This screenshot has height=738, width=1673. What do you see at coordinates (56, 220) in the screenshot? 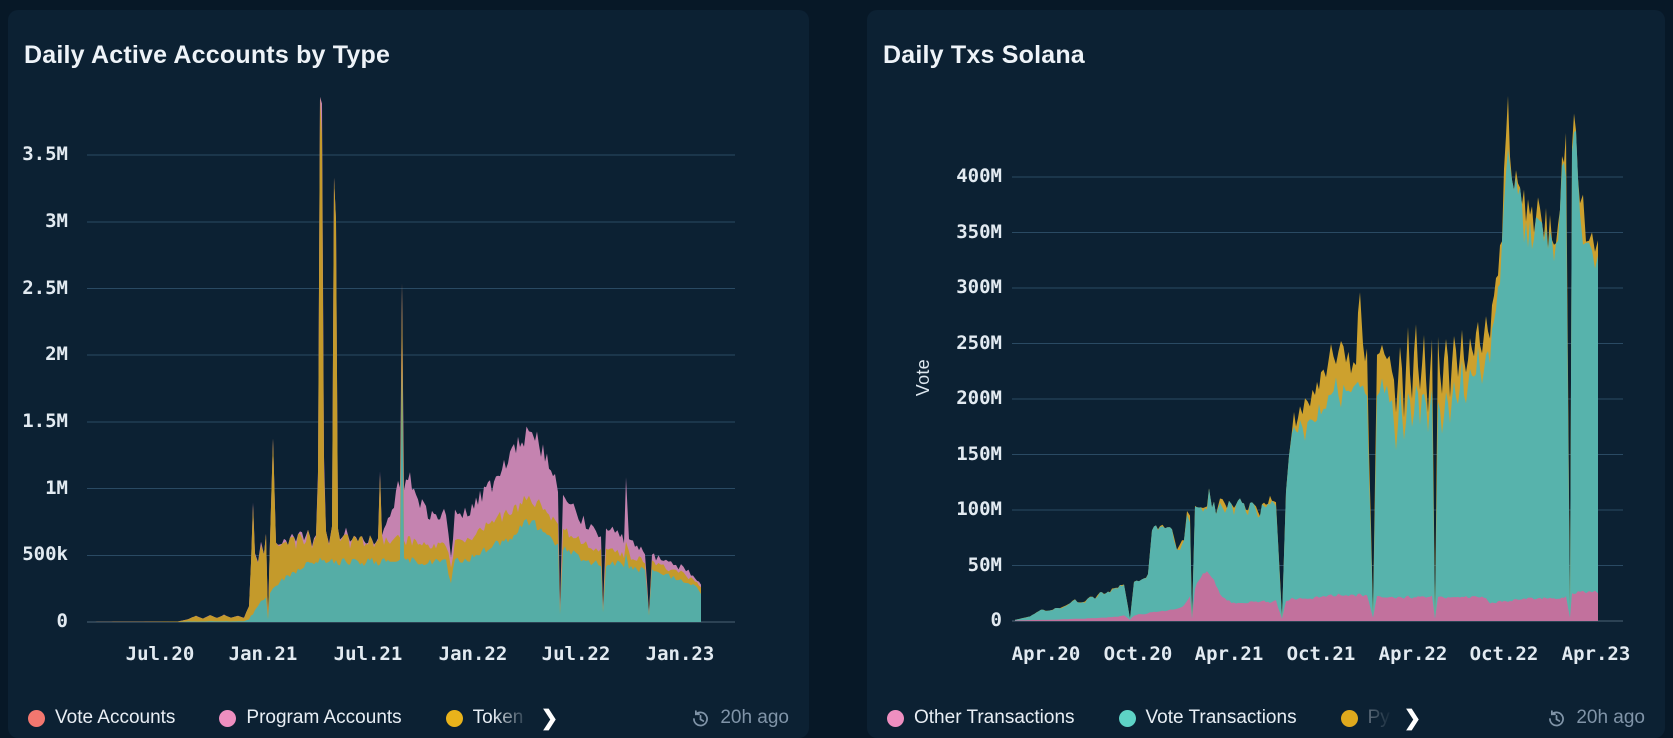
I see `y-tick-label: 3M` at bounding box center [56, 220].